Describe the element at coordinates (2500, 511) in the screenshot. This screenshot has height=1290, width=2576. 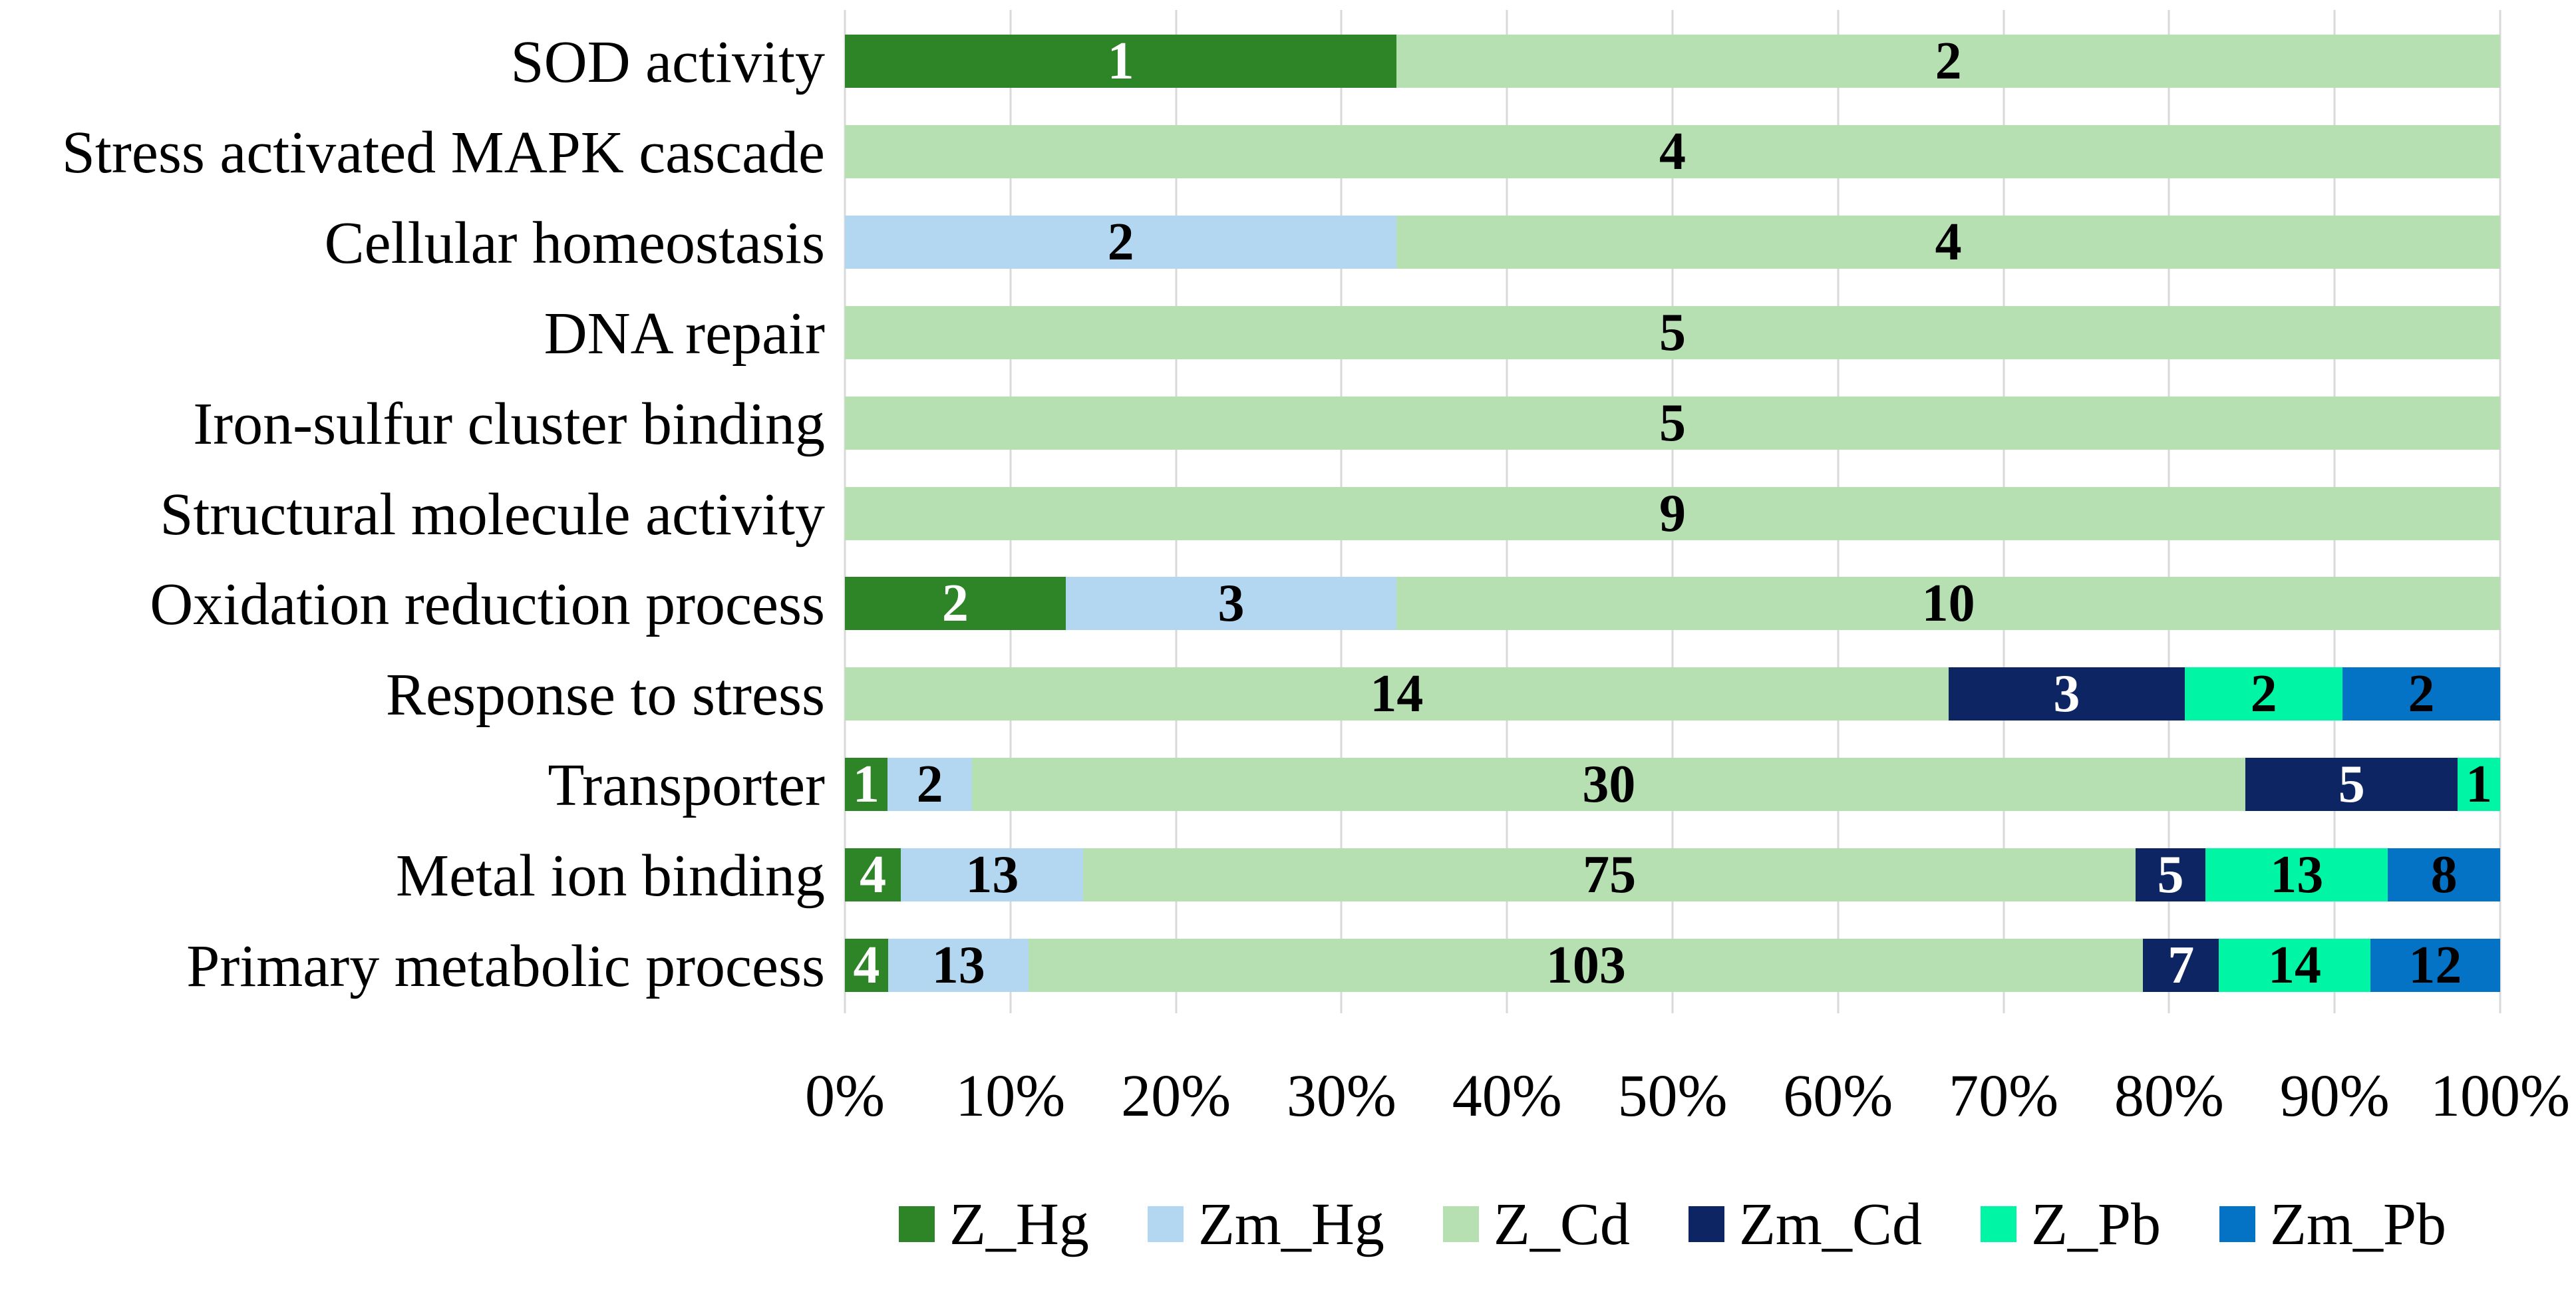
I see `gridline` at that location.